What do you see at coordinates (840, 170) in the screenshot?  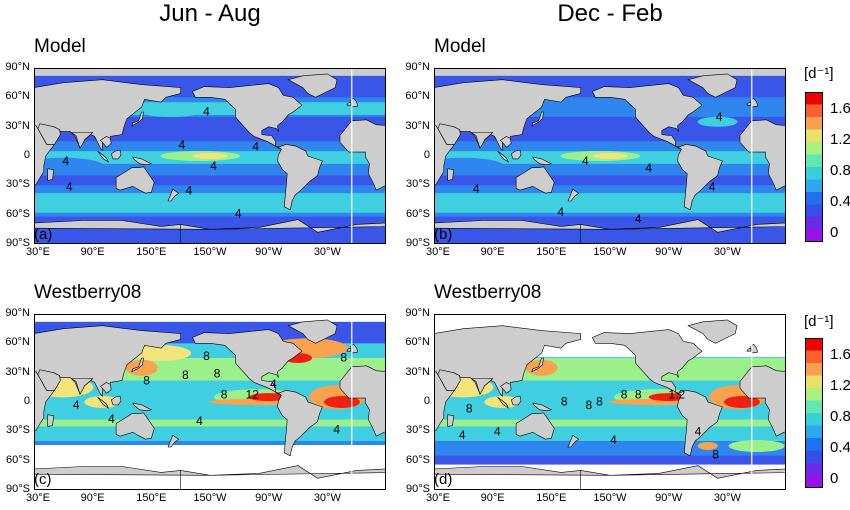 I see `colorbar-tick-label: 0.8` at bounding box center [840, 170].